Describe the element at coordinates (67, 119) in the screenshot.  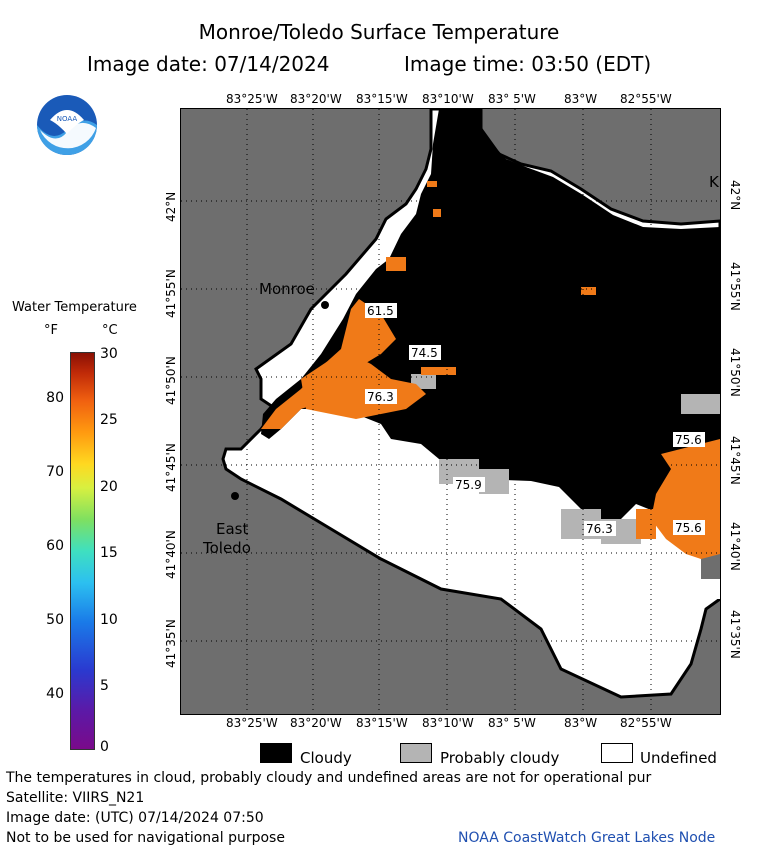
I see `noaa-logo-text: NOAA` at that location.